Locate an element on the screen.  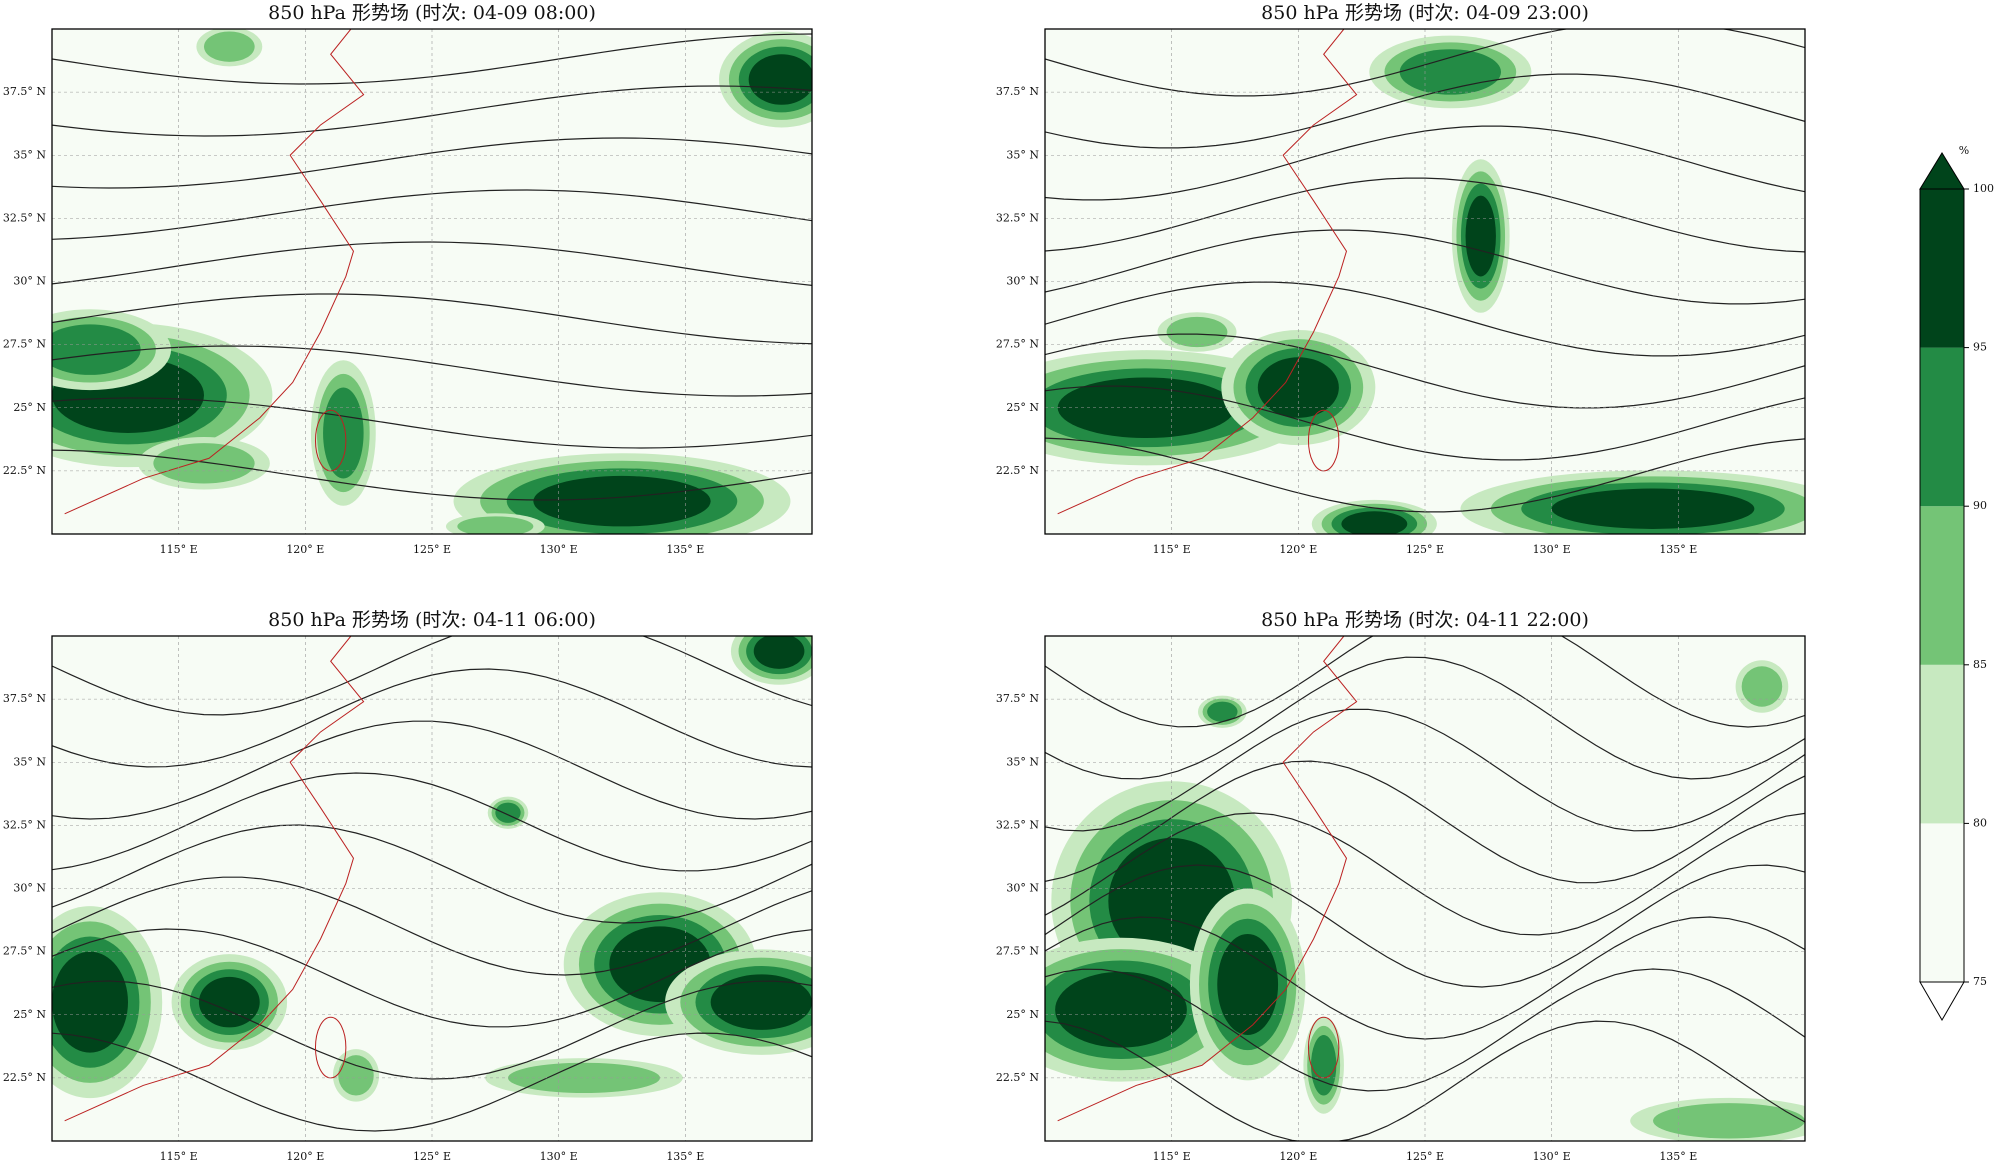
colorbar-tick-label: 80 is located at coordinates (1980, 822).